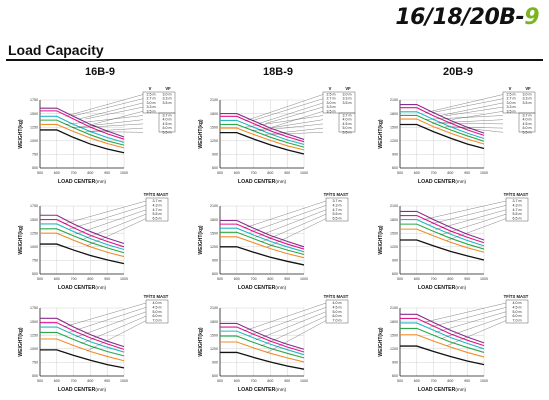 This screenshot has height=400, width=549. What do you see at coordinates (157, 312) in the screenshot?
I see `legend-value-mast: 5.0 m` at bounding box center [157, 312].